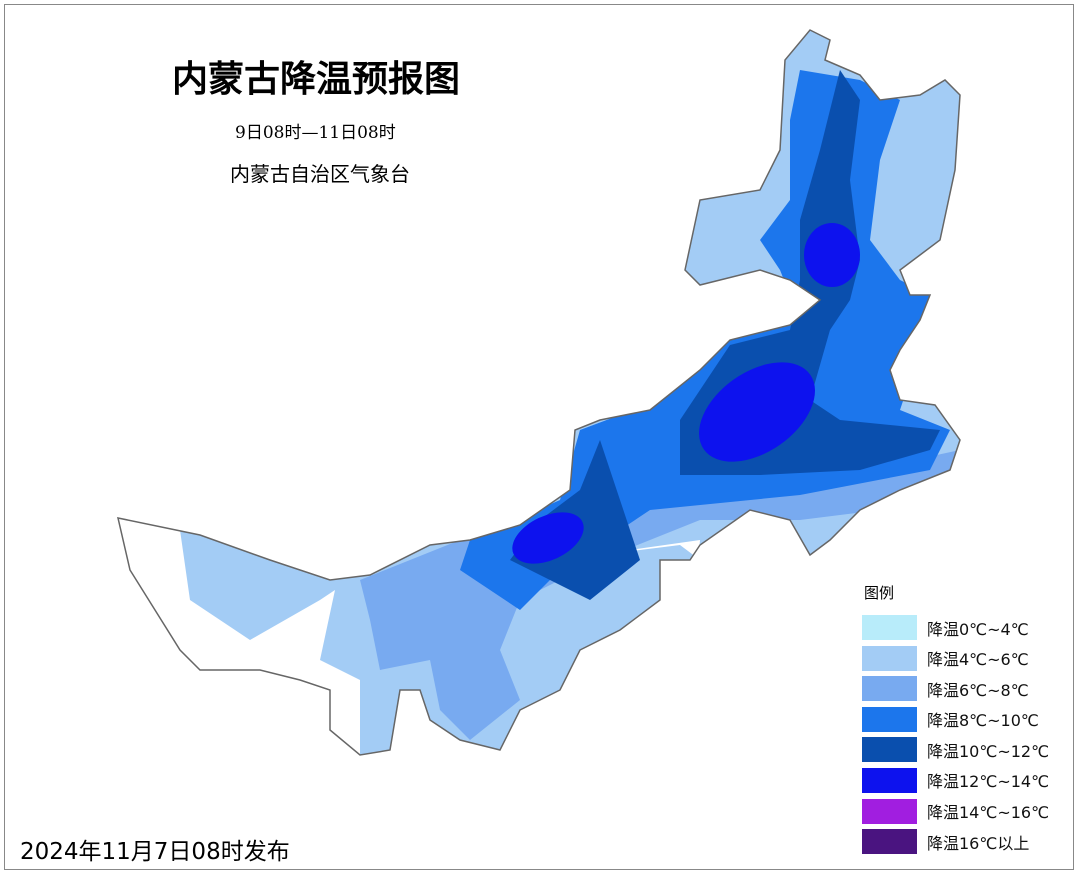  What do you see at coordinates (988, 751) in the screenshot?
I see `legend-label: 降温10℃~12℃` at bounding box center [988, 751].